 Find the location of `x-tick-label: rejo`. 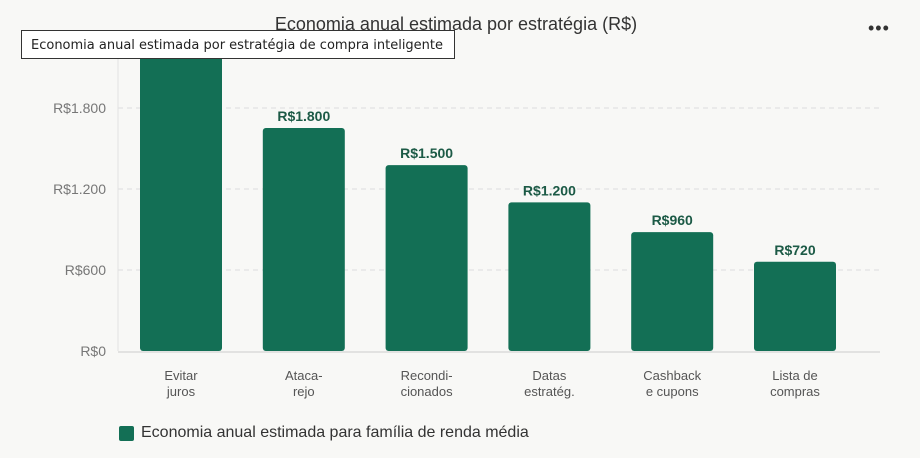

x-tick-label: rejo is located at coordinates (304, 391).